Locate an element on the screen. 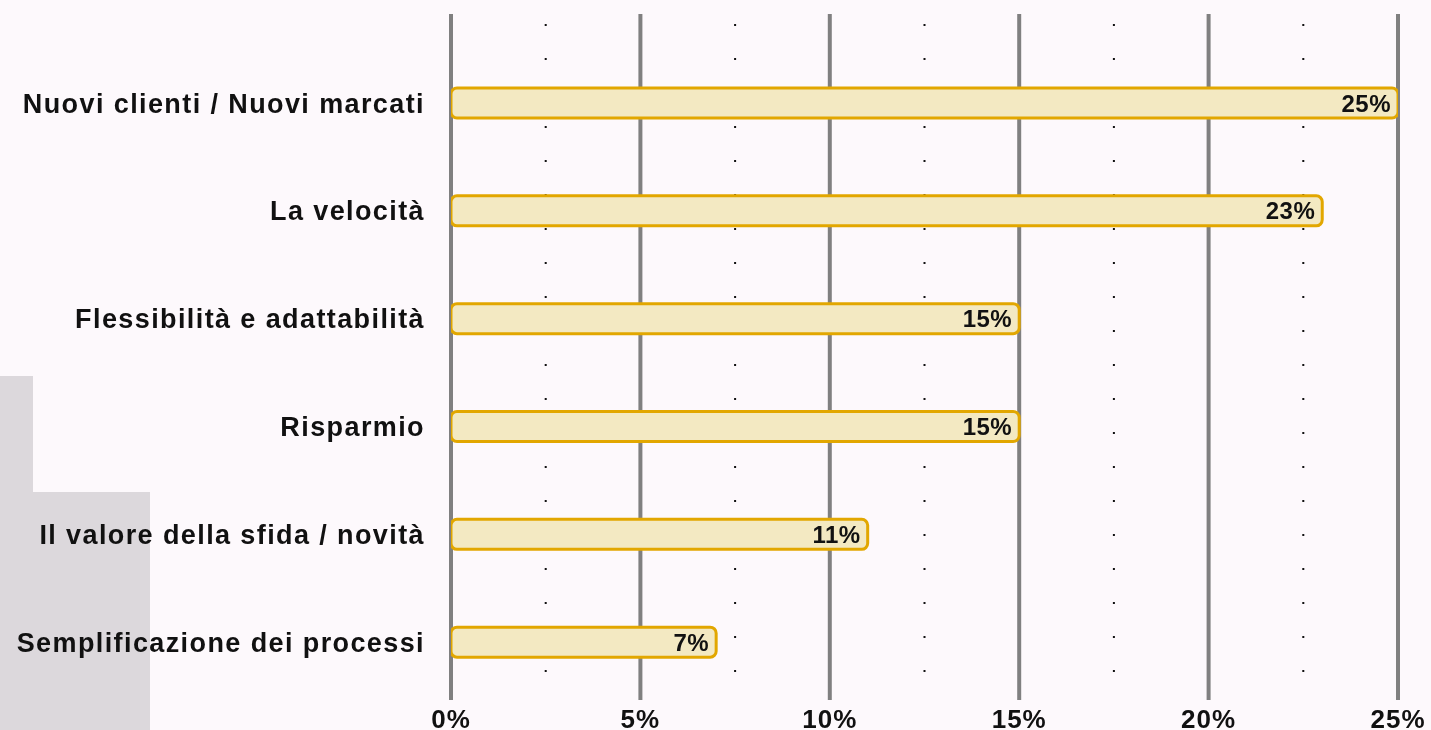 The width and height of the screenshot is (1431, 730). x-tick-label: 15% is located at coordinates (1019, 717).